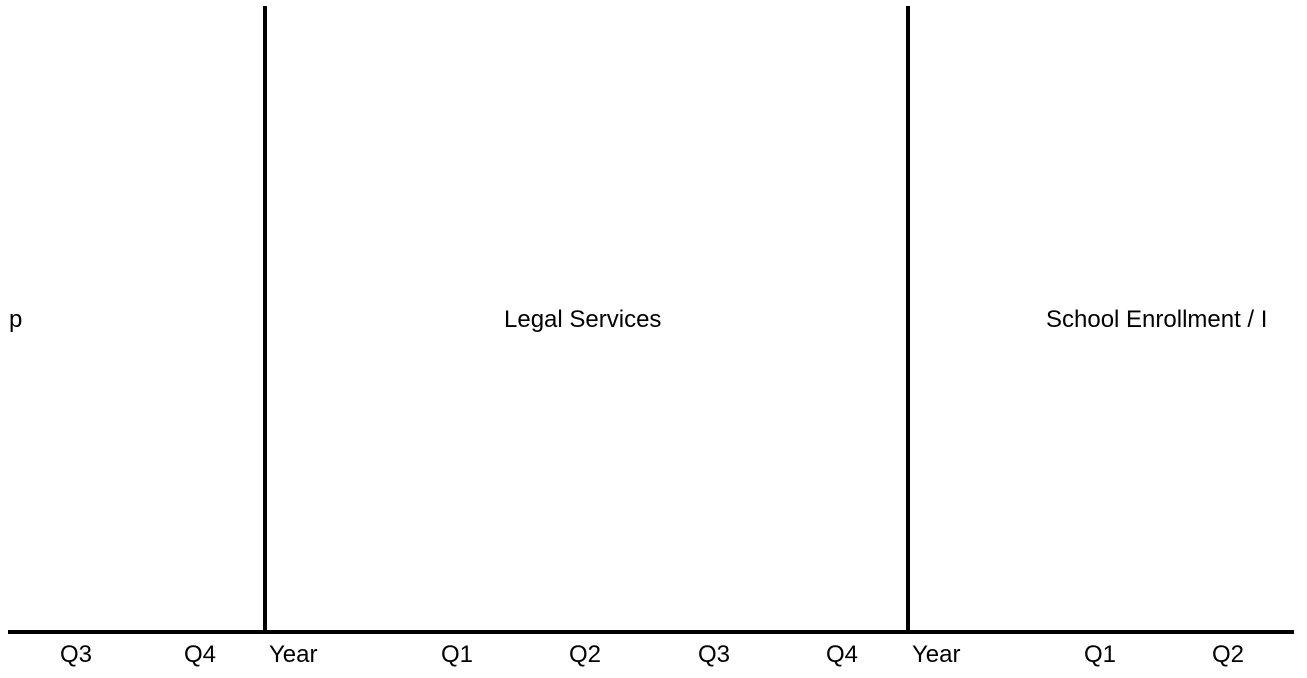 Image resolution: width=1307 pixels, height=678 pixels. I want to click on group-label-school-enrollment: School Enrollment / I, so click(1157, 319).